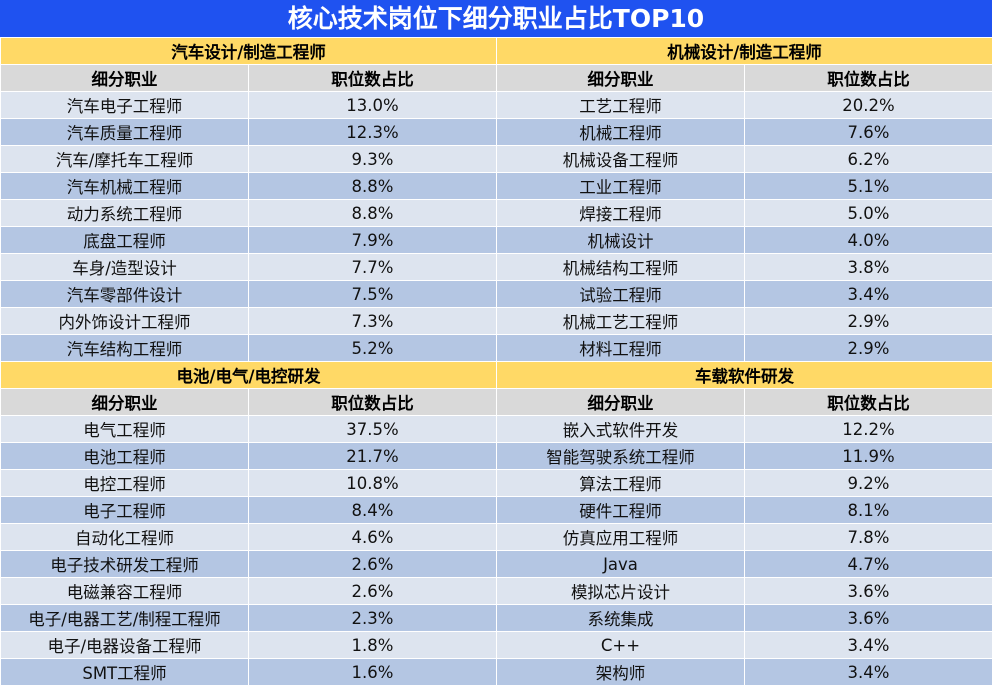 This screenshot has width=992, height=686. Describe the element at coordinates (620, 186) in the screenshot. I see `job-cell: 工业工程师` at that location.